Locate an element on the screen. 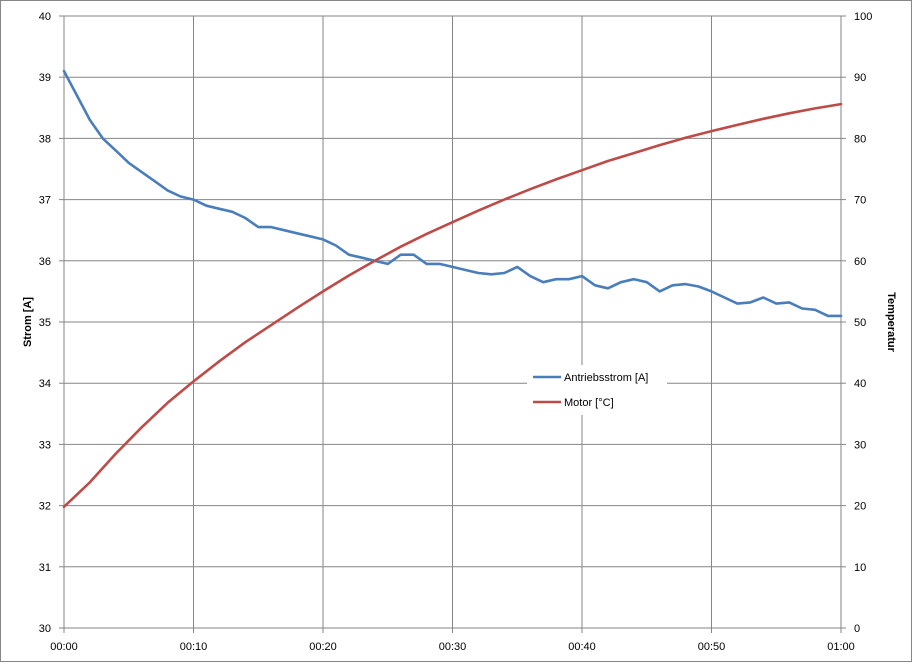 Image resolution: width=912 pixels, height=666 pixels. left-tick-label: 36 is located at coordinates (45, 262).